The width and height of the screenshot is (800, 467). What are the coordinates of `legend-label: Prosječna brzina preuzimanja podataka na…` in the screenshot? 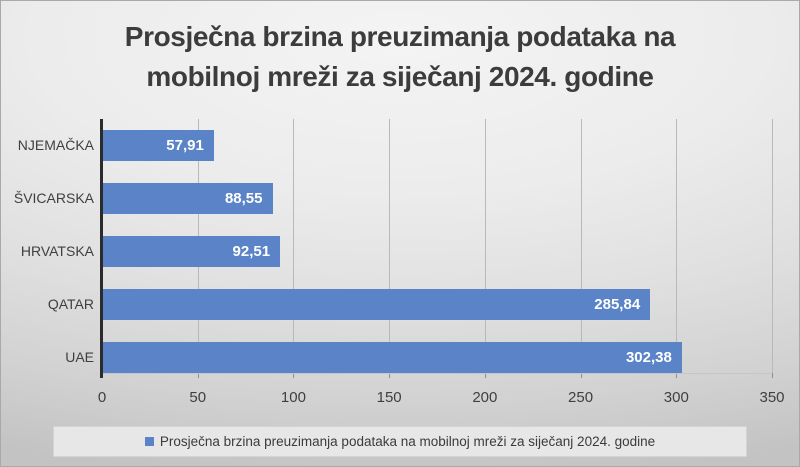 It's located at (407, 441).